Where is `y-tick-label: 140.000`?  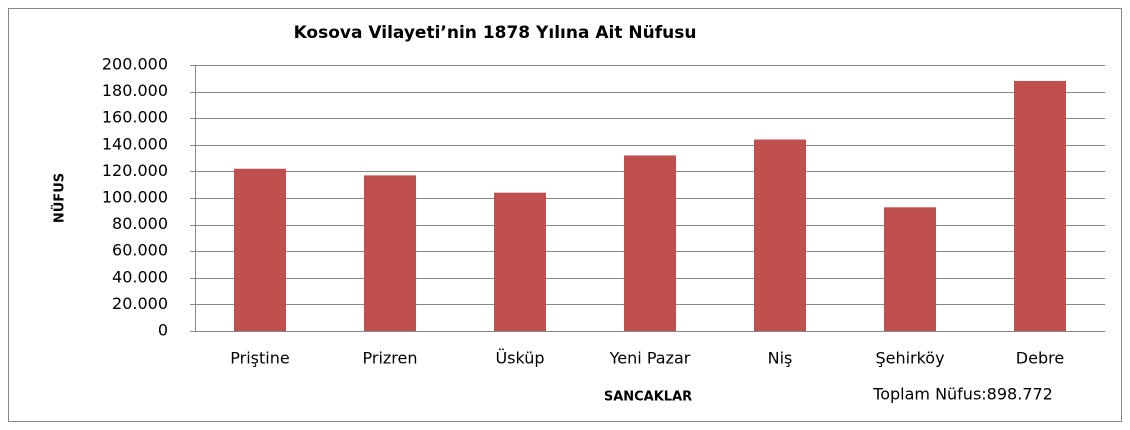
y-tick-label: 140.000 is located at coordinates (135, 143).